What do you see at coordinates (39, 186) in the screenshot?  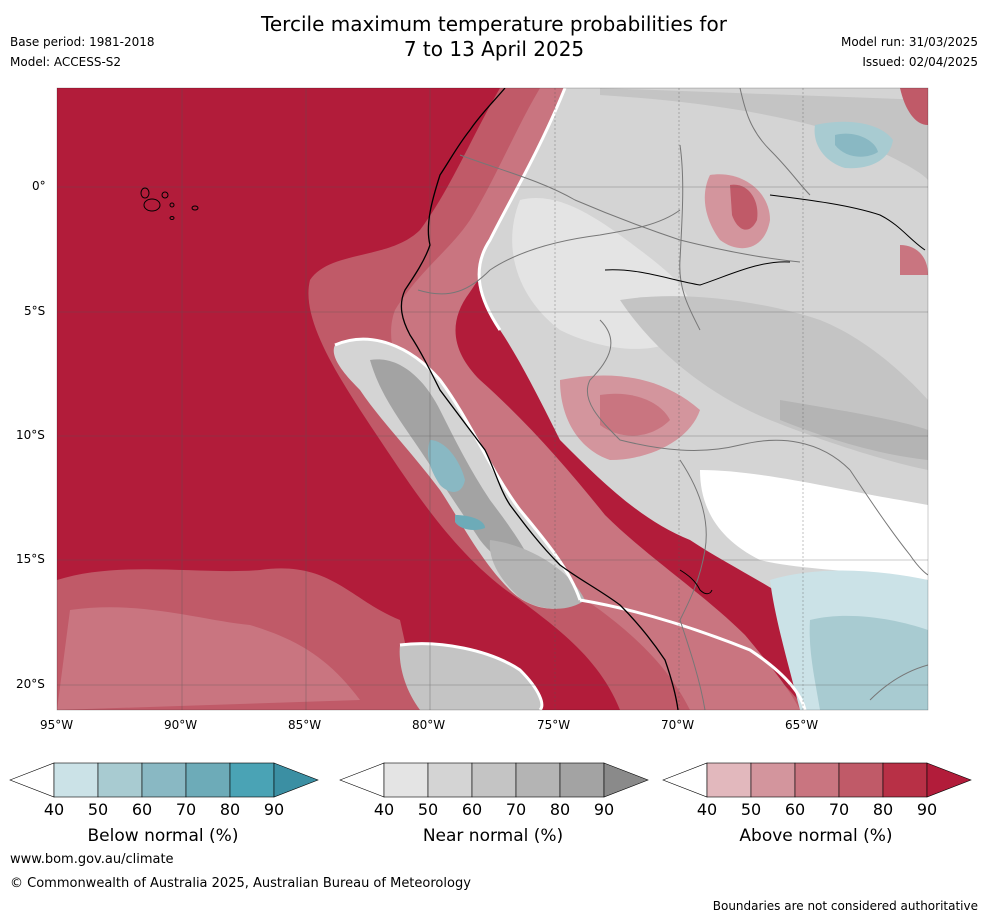 I see `lat-label-0: 0°` at bounding box center [39, 186].